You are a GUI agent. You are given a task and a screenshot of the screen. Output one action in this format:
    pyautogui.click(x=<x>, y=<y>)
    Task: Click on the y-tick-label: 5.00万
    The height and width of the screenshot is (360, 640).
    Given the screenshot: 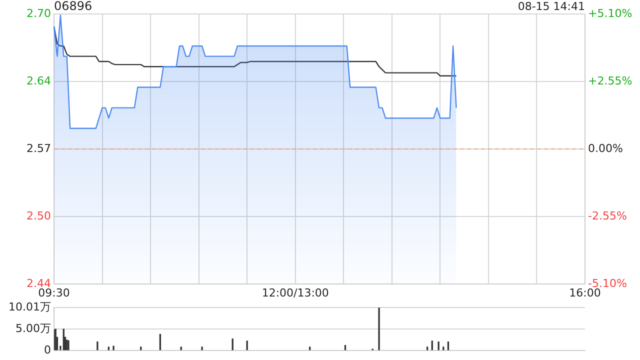 What is the action you would take?
    pyautogui.click(x=33, y=328)
    